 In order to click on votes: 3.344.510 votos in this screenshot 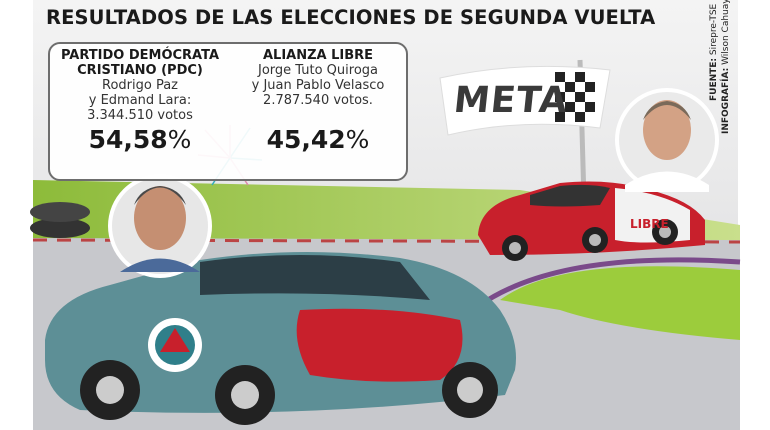, I will do `click(140, 115)`.